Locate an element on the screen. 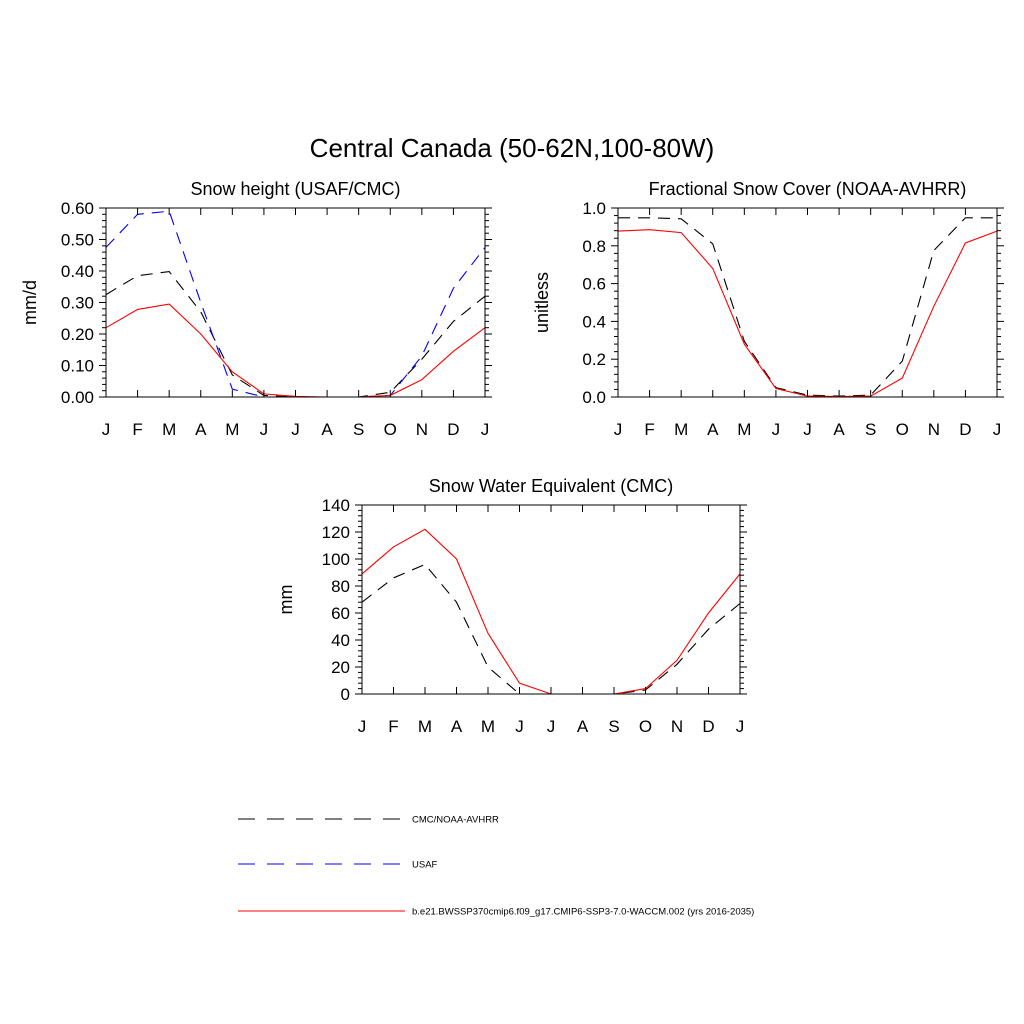 The height and width of the screenshot is (1024, 1024). y-axis-label: mm is located at coordinates (286, 600).